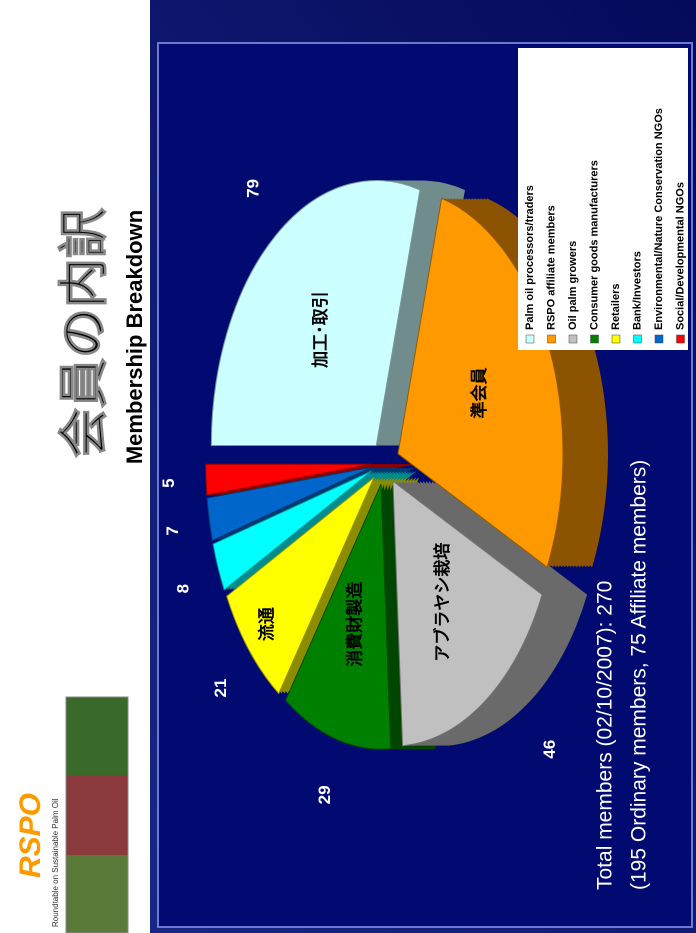 This screenshot has width=696, height=933. I want to click on value-label: 21, so click(220, 688).